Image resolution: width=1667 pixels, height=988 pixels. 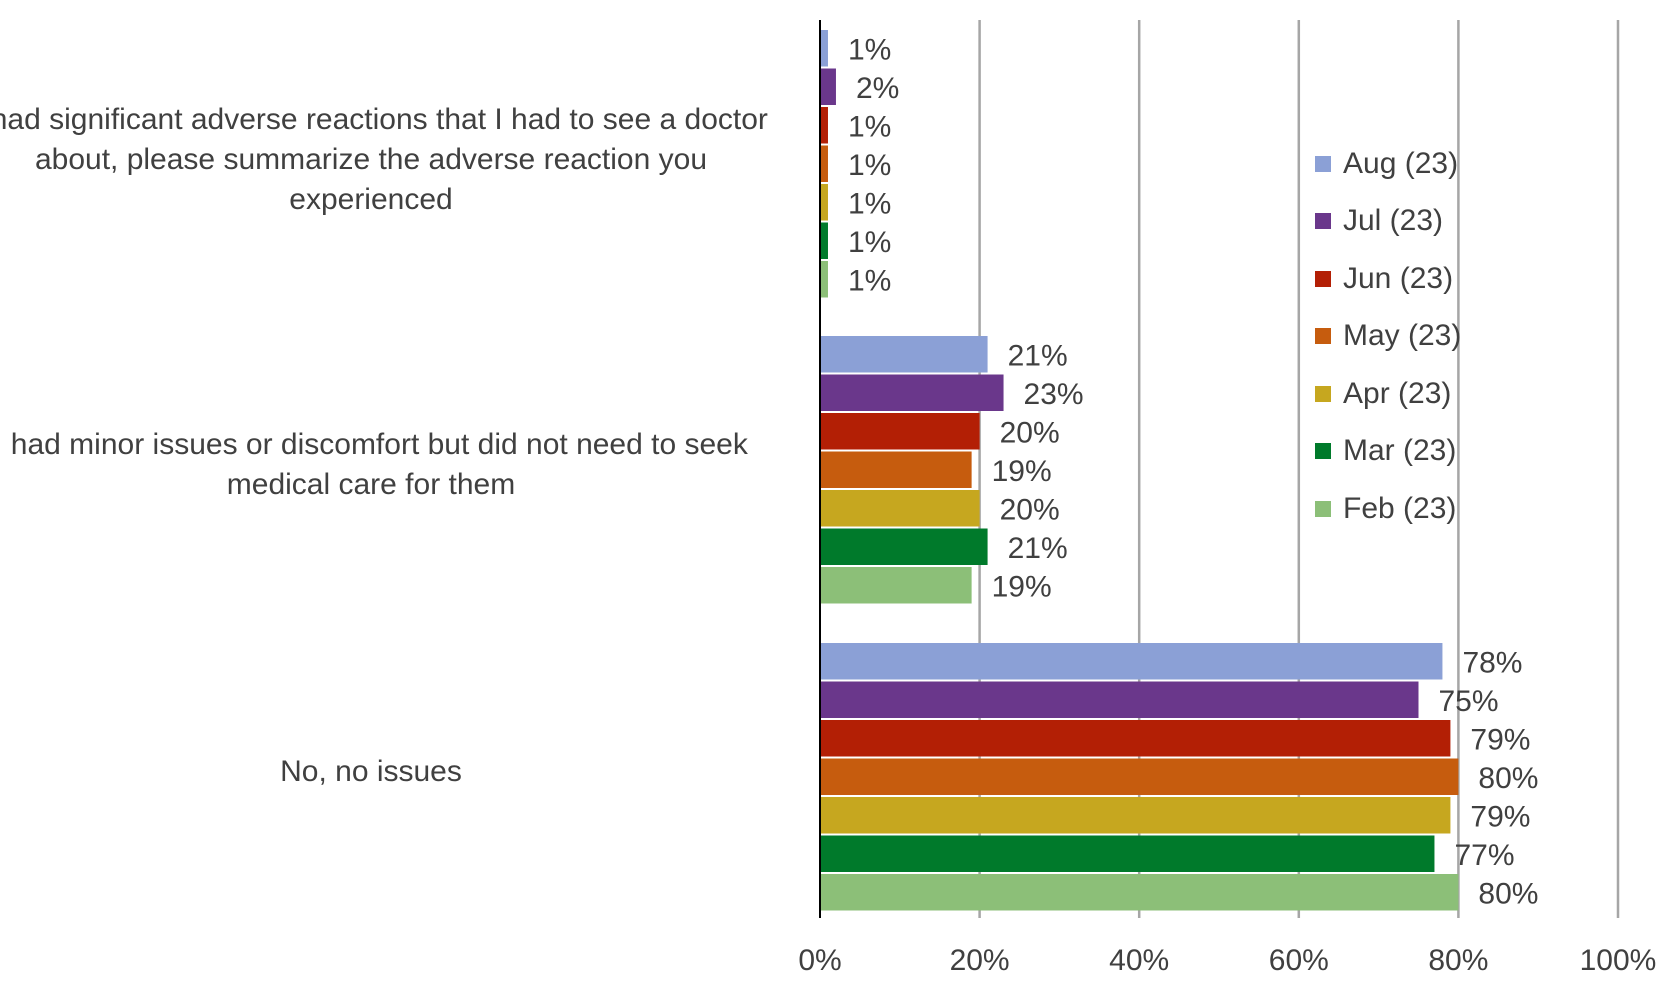 I want to click on bar-mar-cat0, so click(x=824, y=240).